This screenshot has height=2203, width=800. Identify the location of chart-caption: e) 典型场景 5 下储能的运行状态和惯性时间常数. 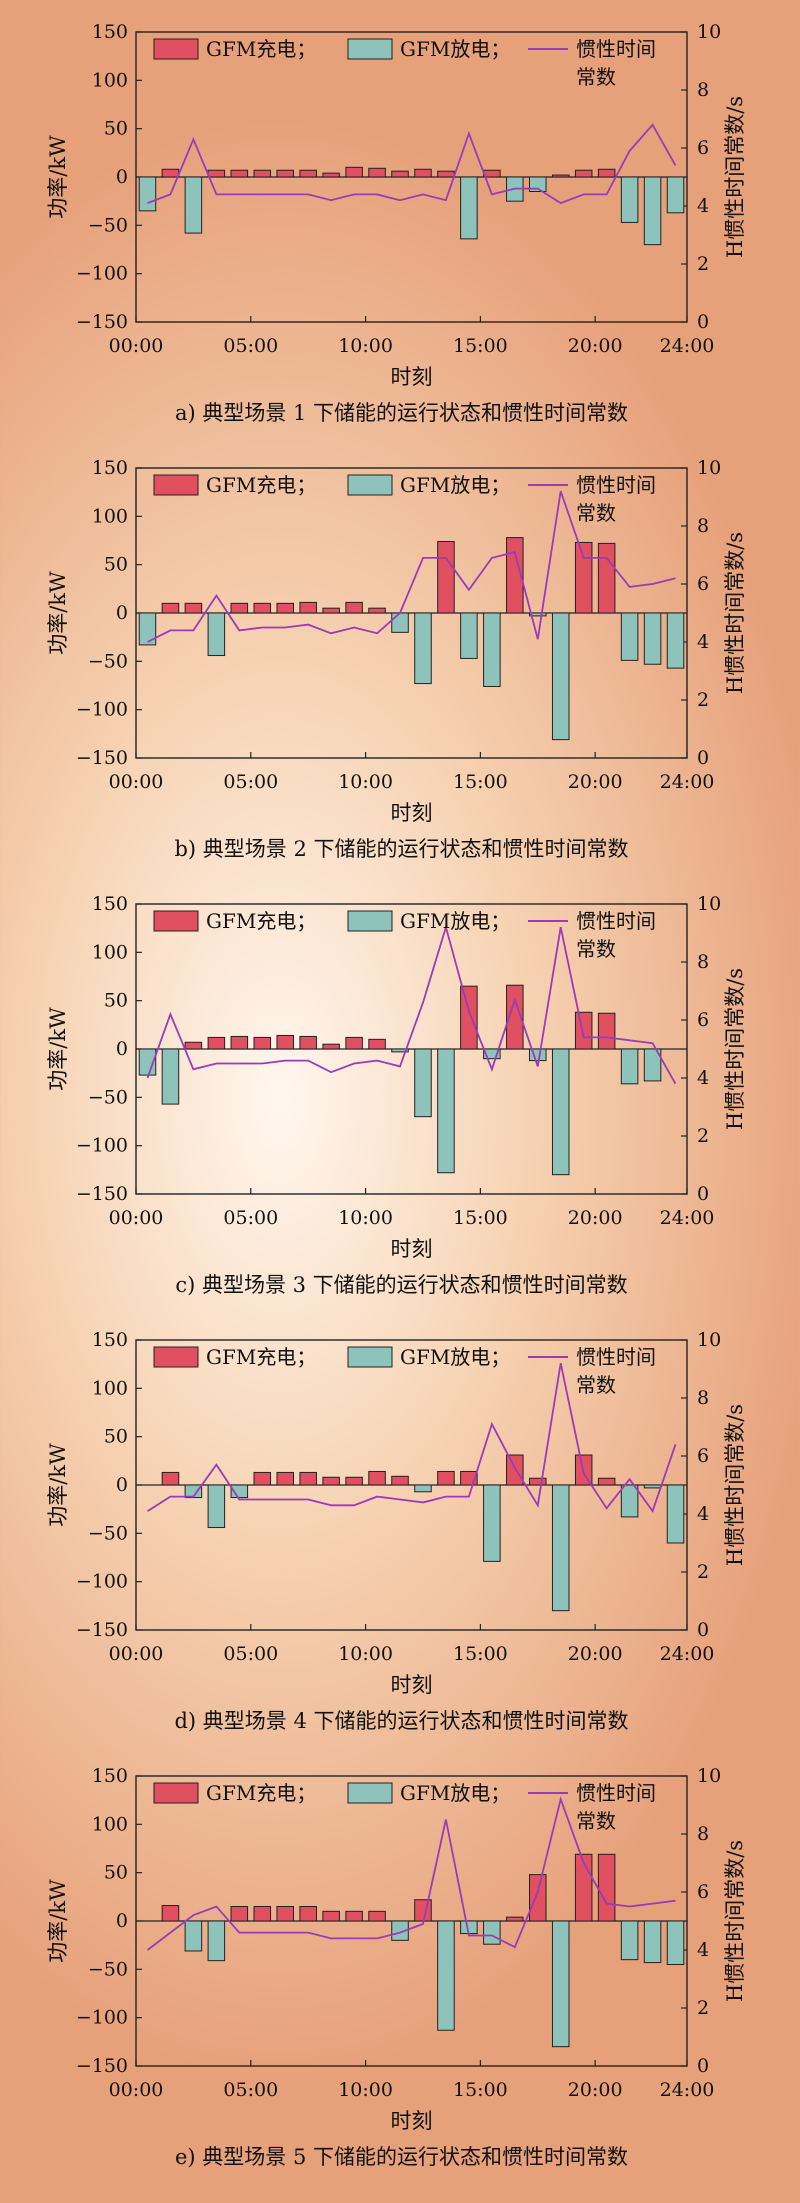
(401, 2157).